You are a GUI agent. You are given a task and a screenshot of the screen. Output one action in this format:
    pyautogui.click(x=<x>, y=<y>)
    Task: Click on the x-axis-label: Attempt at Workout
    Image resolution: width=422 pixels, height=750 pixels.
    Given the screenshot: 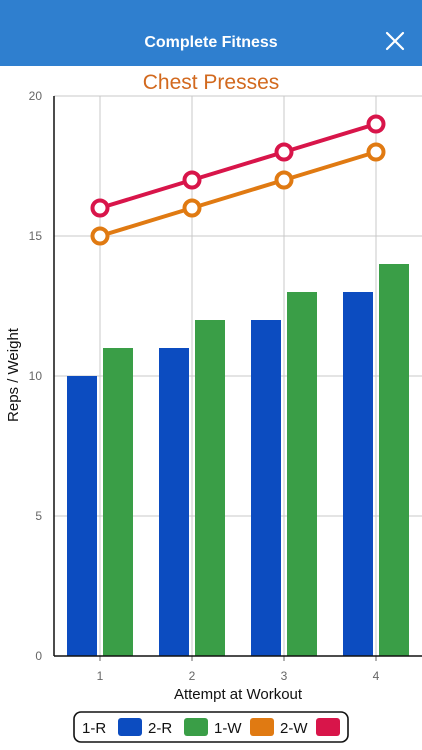 What is the action you would take?
    pyautogui.click(x=238, y=694)
    